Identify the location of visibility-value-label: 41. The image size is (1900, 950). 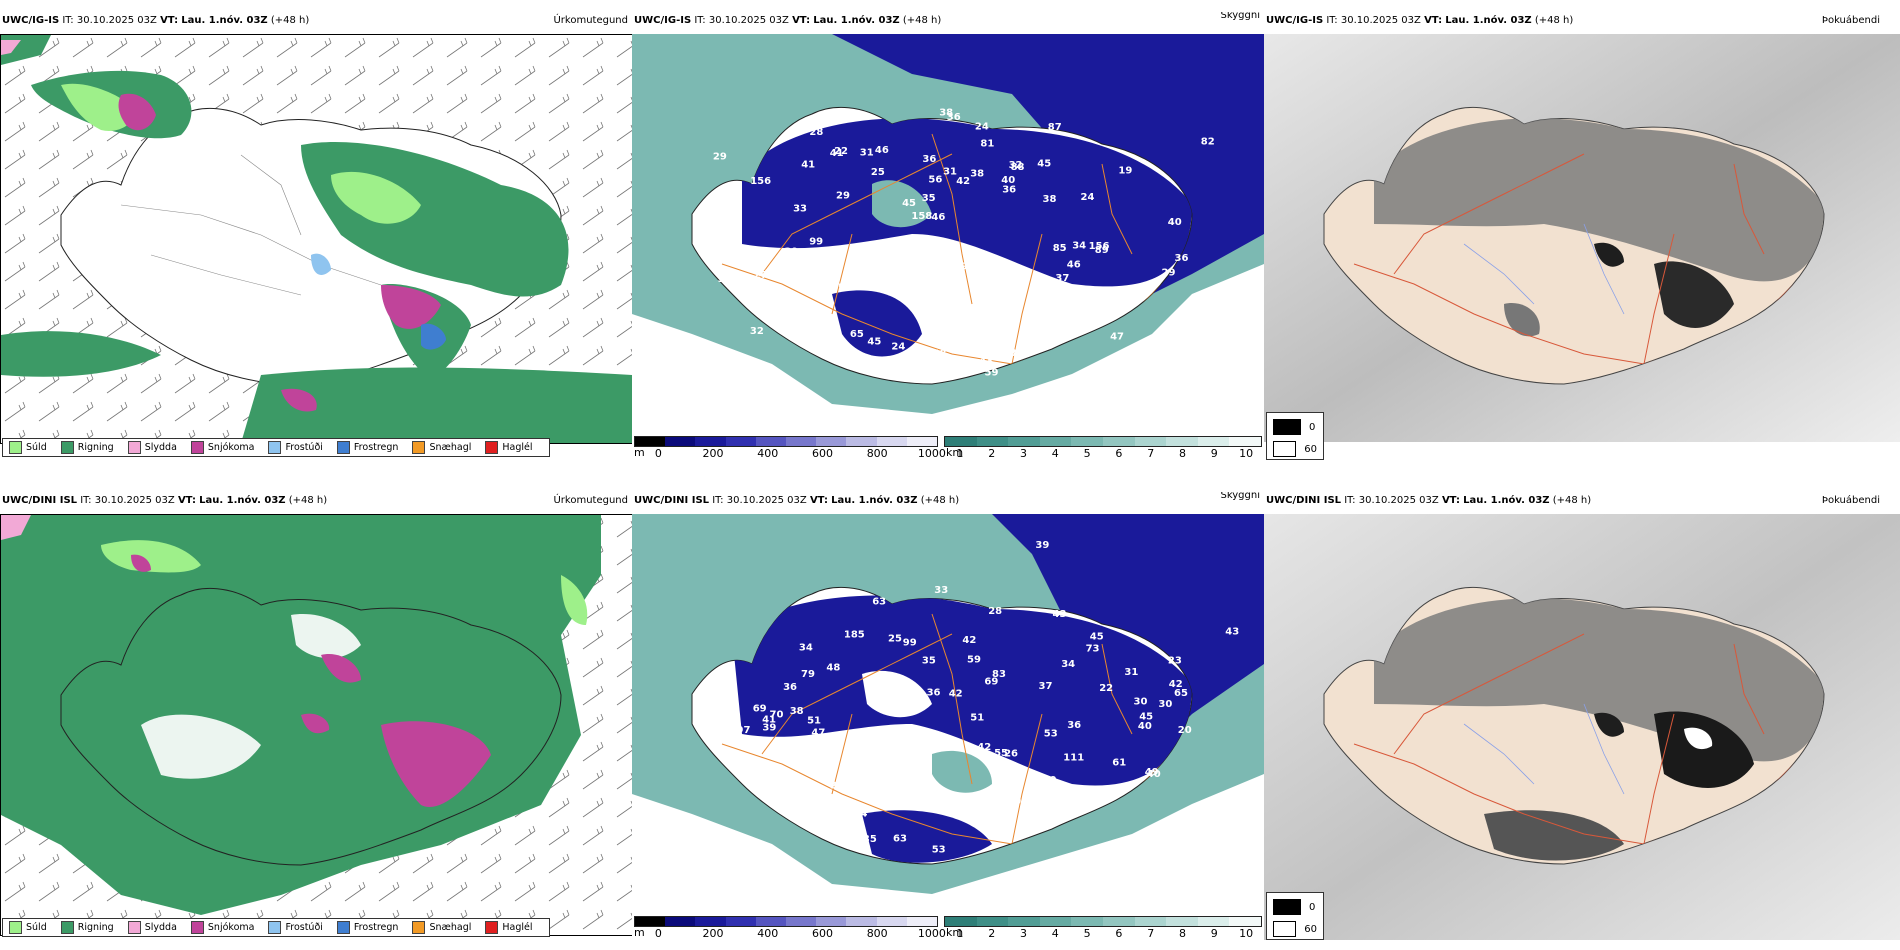
(769, 720).